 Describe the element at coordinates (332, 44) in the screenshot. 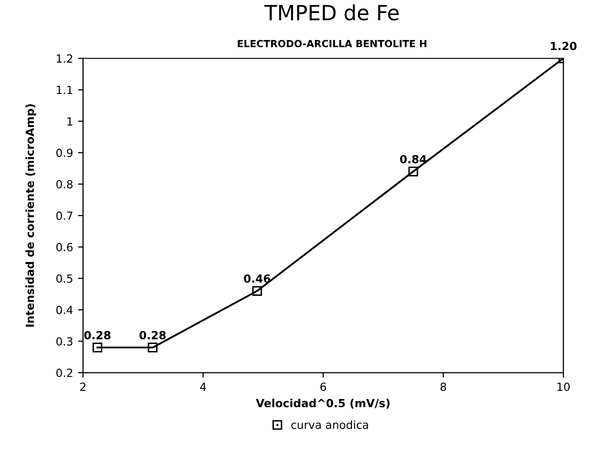

I see `chart-subtitle: ELECTRODO-ARCILLA BENTOLITE H` at that location.